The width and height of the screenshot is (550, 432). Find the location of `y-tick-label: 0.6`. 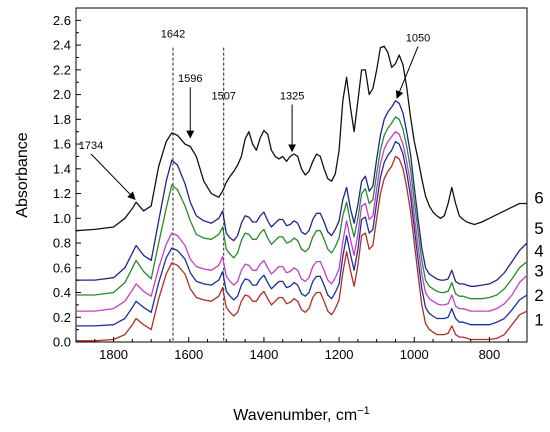

y-tick-label: 0.6 is located at coordinates (62, 267).